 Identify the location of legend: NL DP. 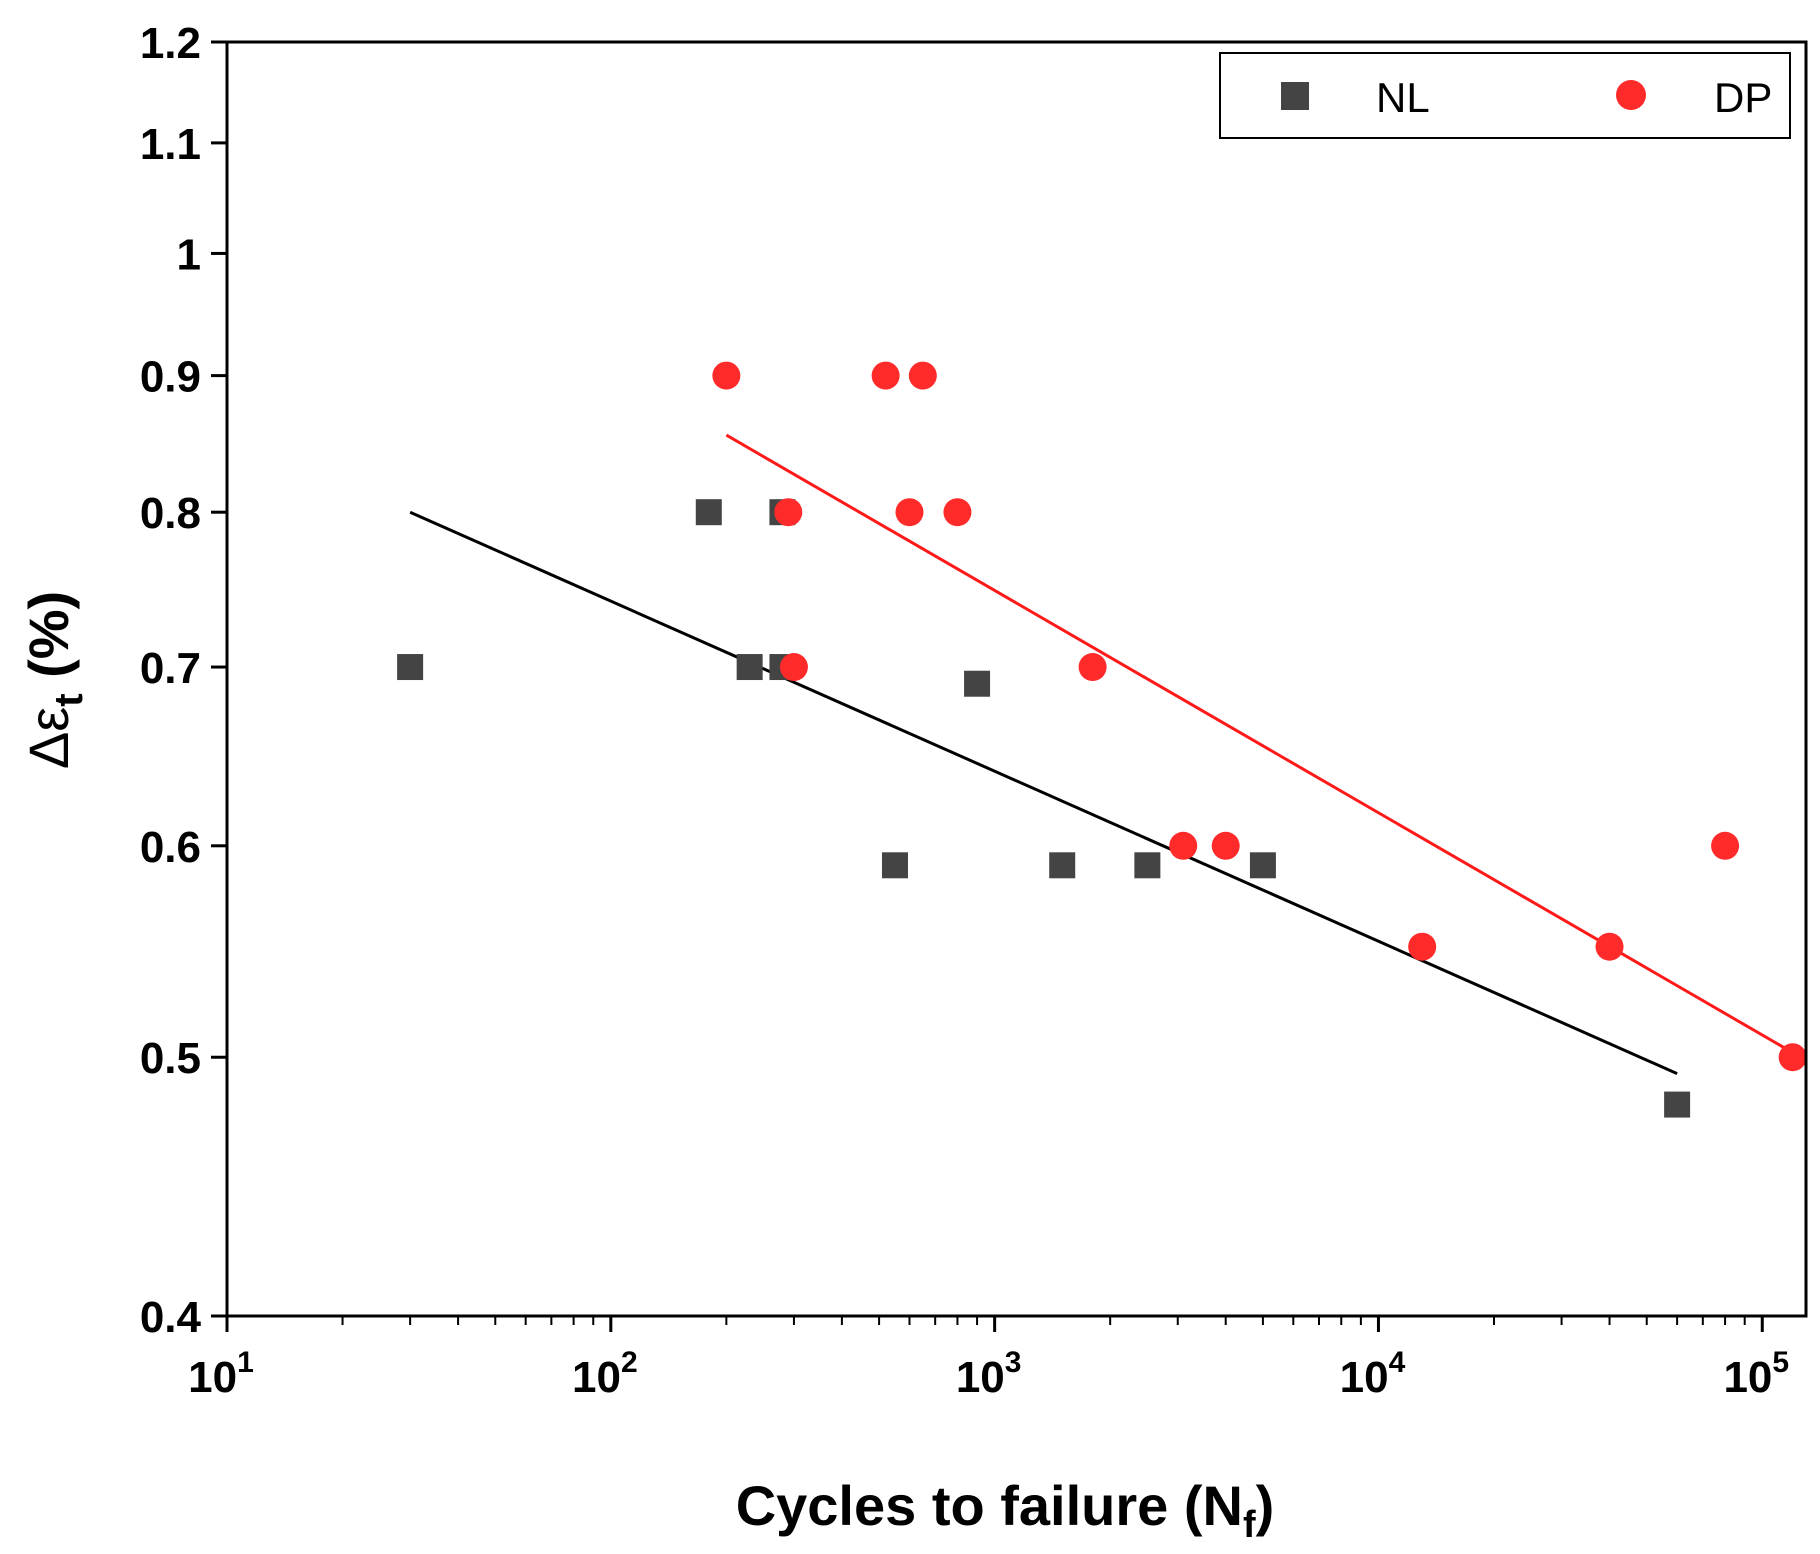
(1505, 95).